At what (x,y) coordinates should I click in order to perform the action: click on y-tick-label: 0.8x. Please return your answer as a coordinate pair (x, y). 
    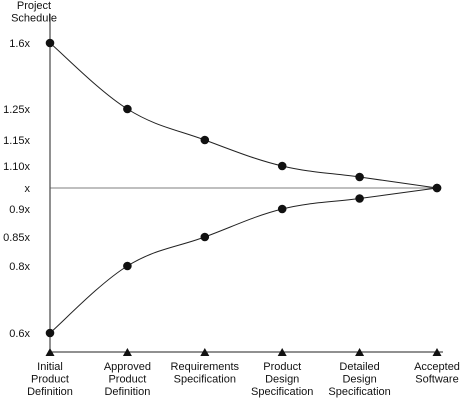
    Looking at the image, I should click on (19, 267).